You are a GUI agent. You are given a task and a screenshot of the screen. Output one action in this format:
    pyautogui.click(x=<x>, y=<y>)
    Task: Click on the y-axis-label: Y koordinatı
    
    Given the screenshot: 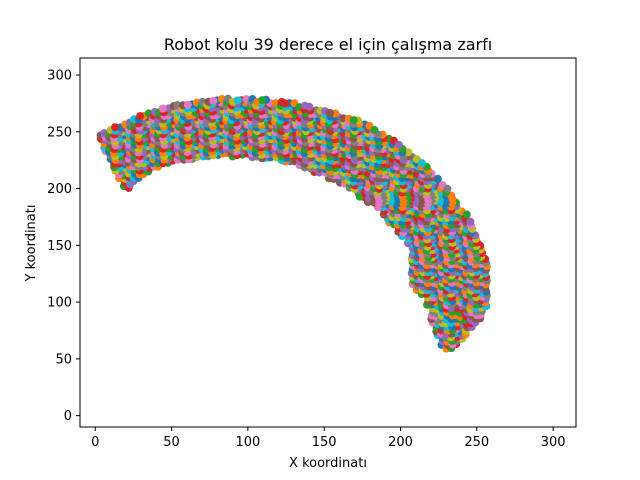 What is the action you would take?
    pyautogui.click(x=31, y=244)
    